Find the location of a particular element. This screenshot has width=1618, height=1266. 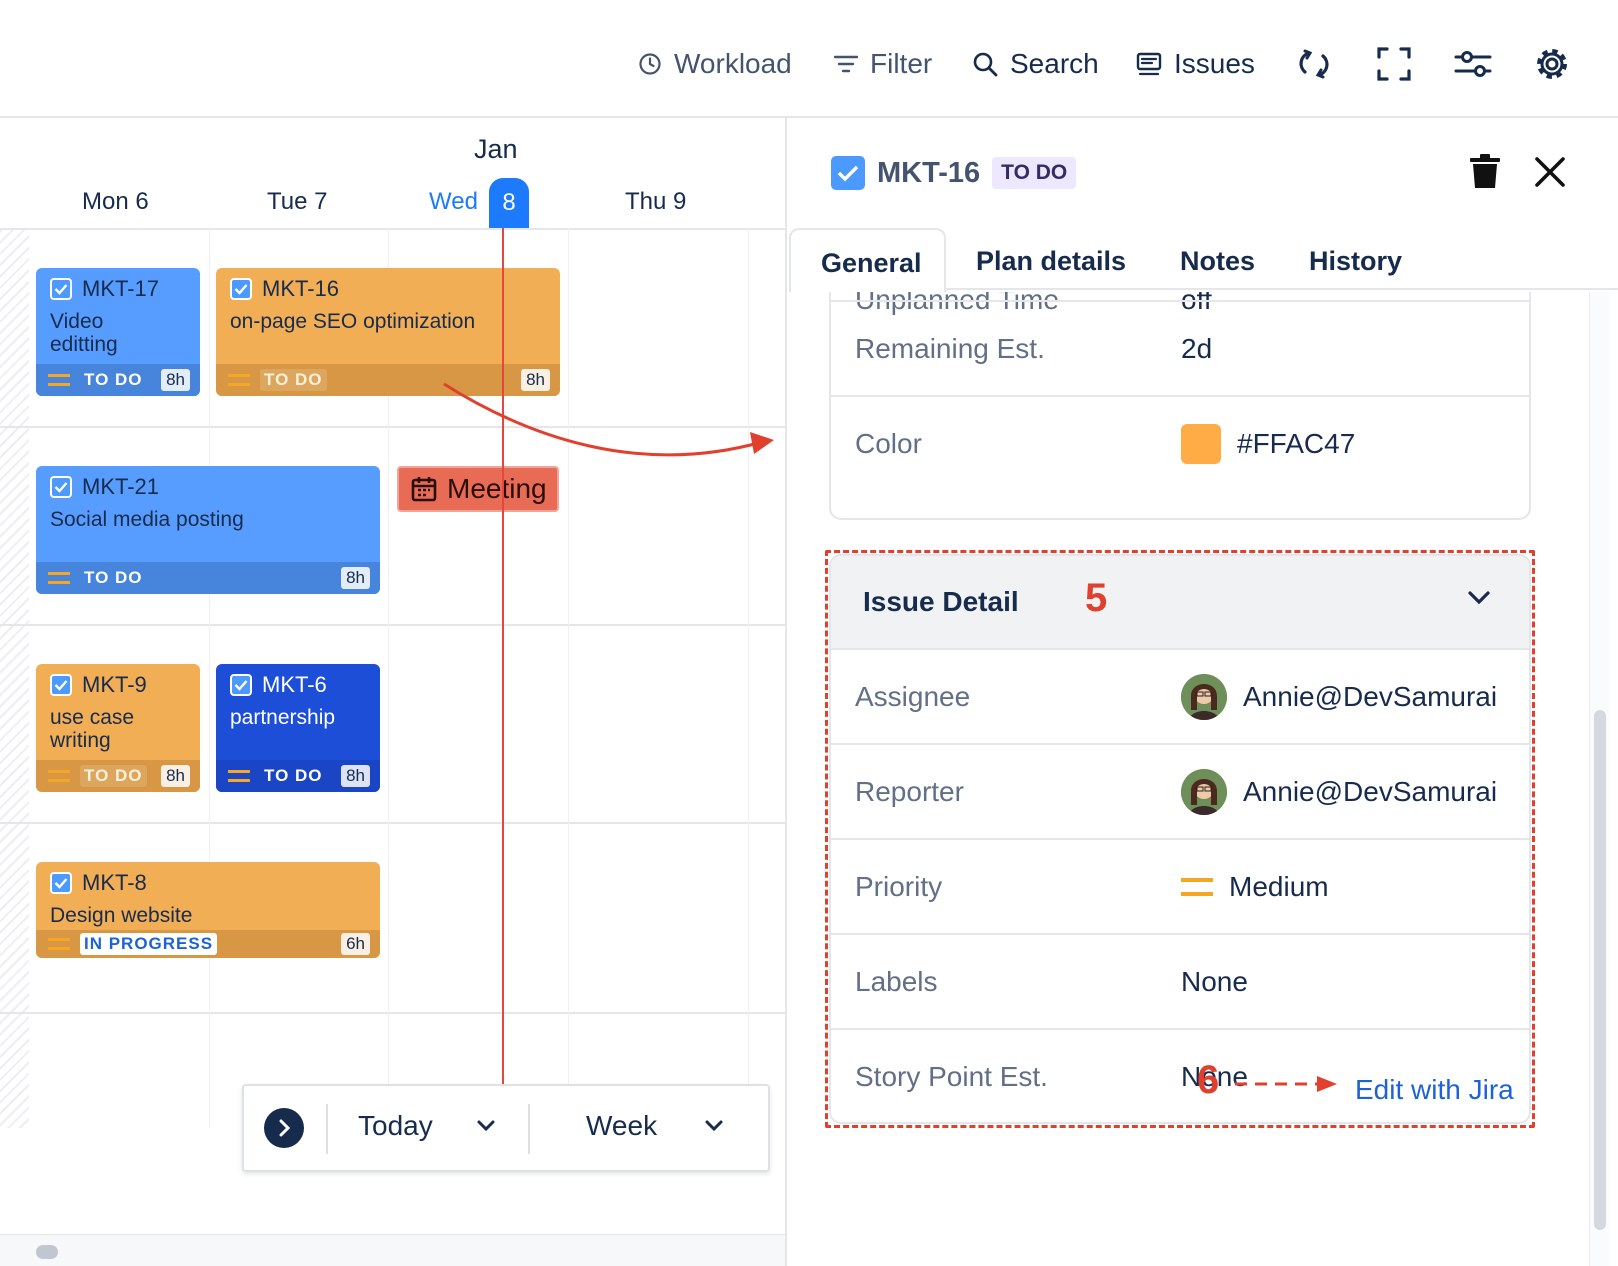

divider is located at coordinates (529, 1129).